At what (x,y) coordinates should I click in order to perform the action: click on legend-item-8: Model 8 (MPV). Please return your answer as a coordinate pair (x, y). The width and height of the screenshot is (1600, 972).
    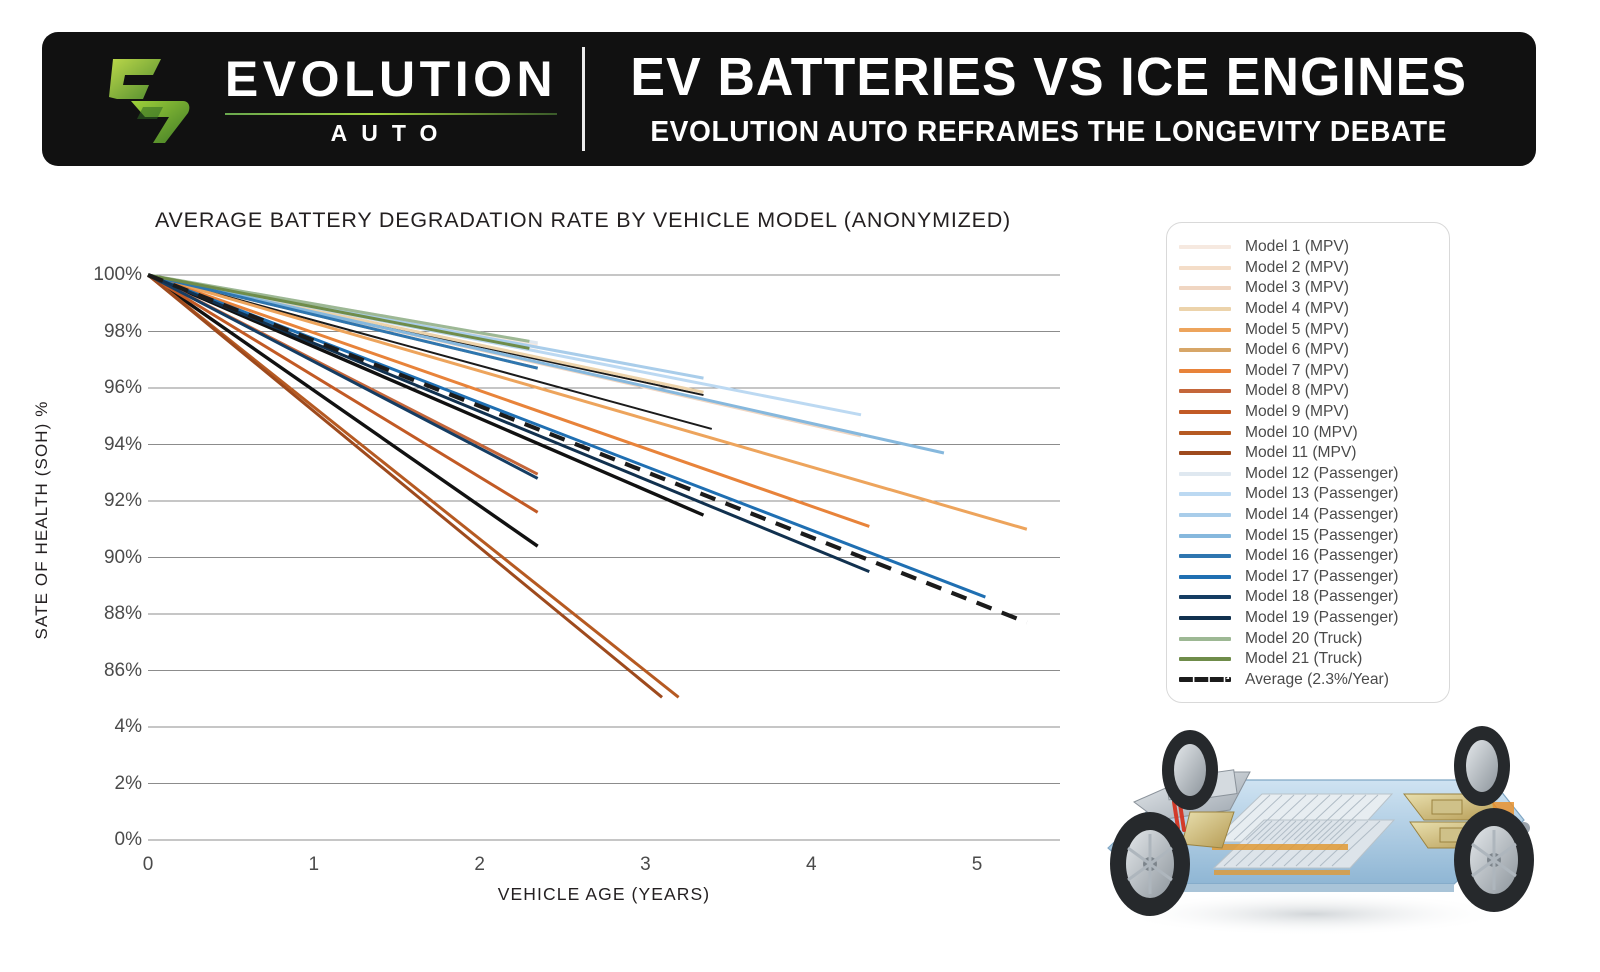
    Looking at the image, I should click on (1308, 391).